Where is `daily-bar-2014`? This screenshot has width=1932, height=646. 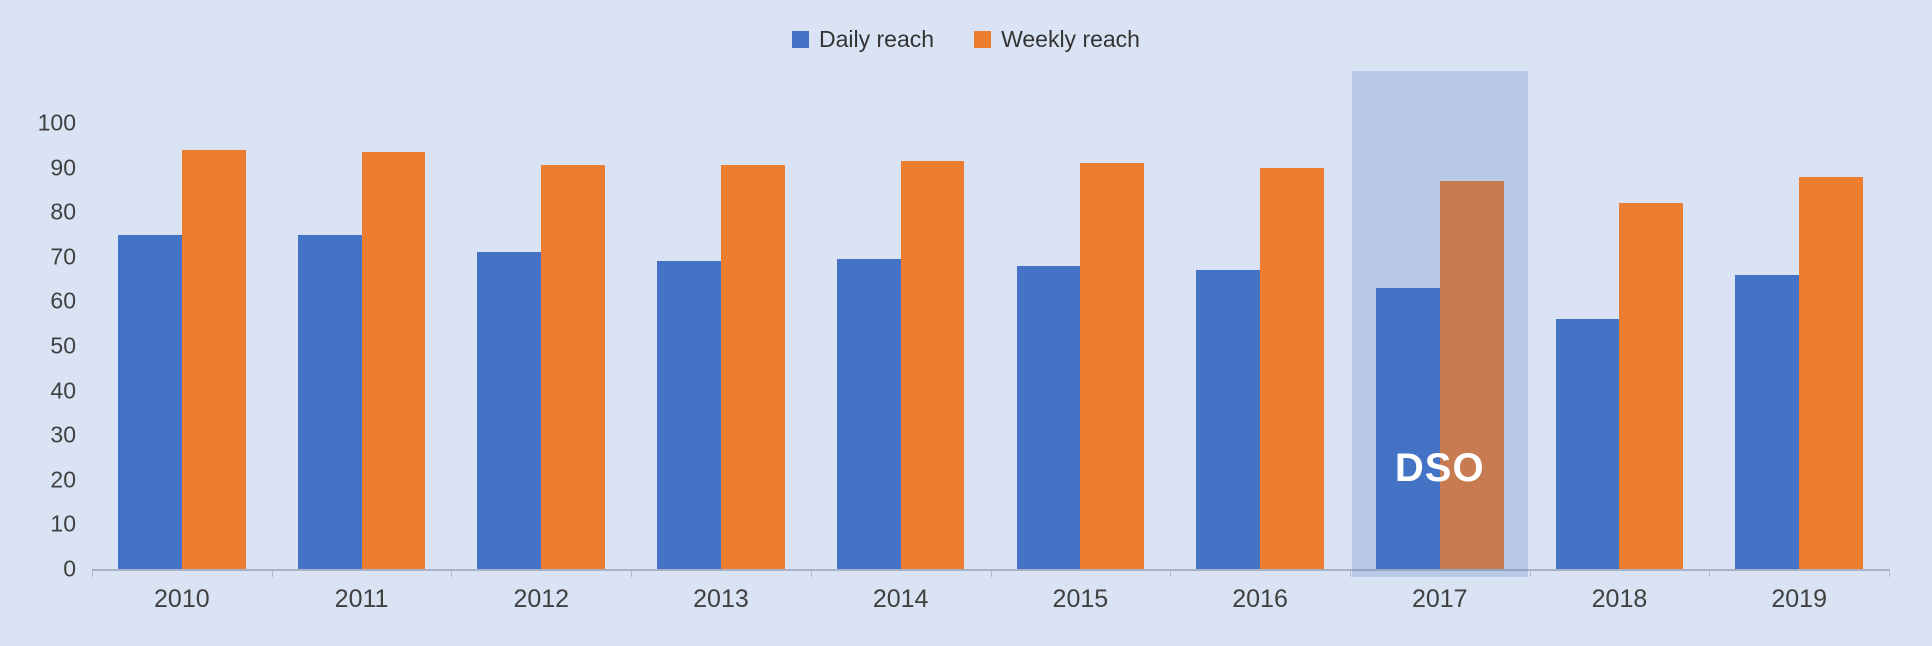
daily-bar-2014 is located at coordinates (868, 414).